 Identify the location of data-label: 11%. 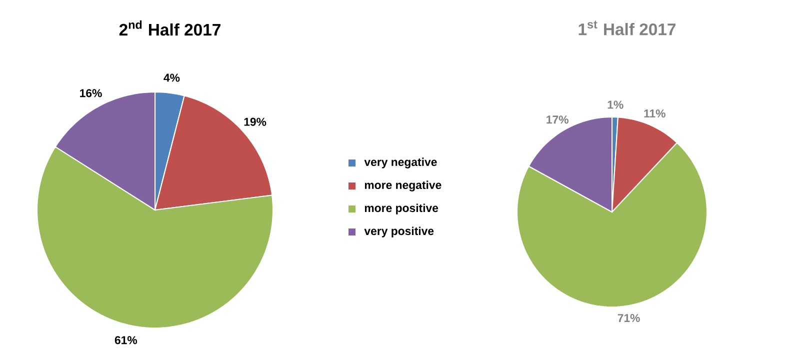
(655, 113).